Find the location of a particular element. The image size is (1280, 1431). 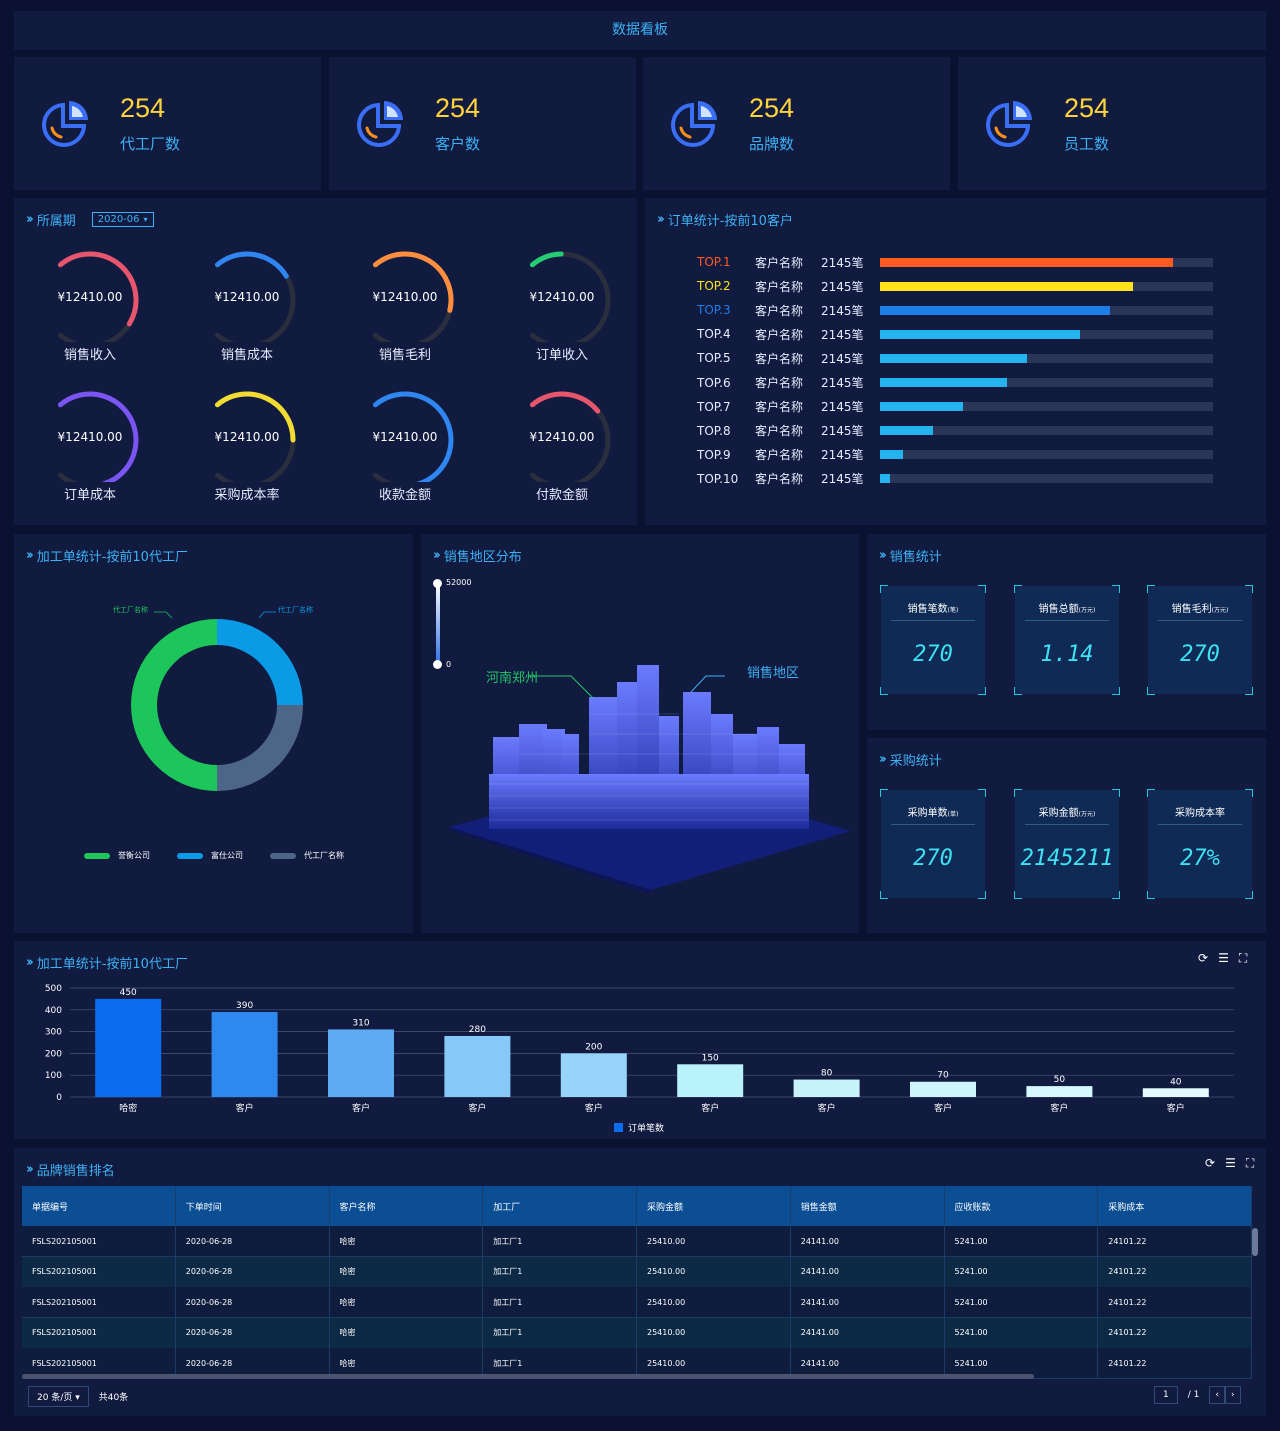

range-slider-handle-bottom is located at coordinates (437, 664).